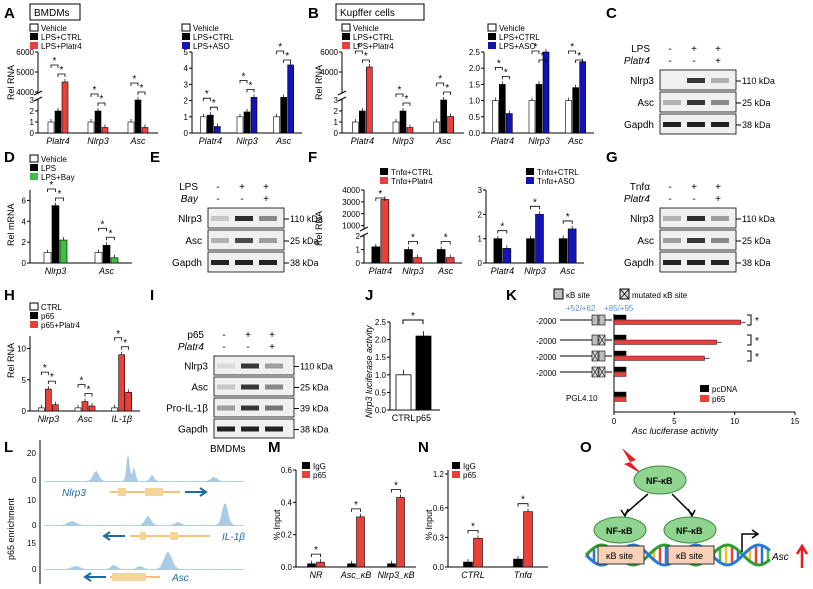 This screenshot has height=589, width=813. Describe the element at coordinates (619, 556) in the screenshot. I see `kb-site-left-label: κB site` at that location.